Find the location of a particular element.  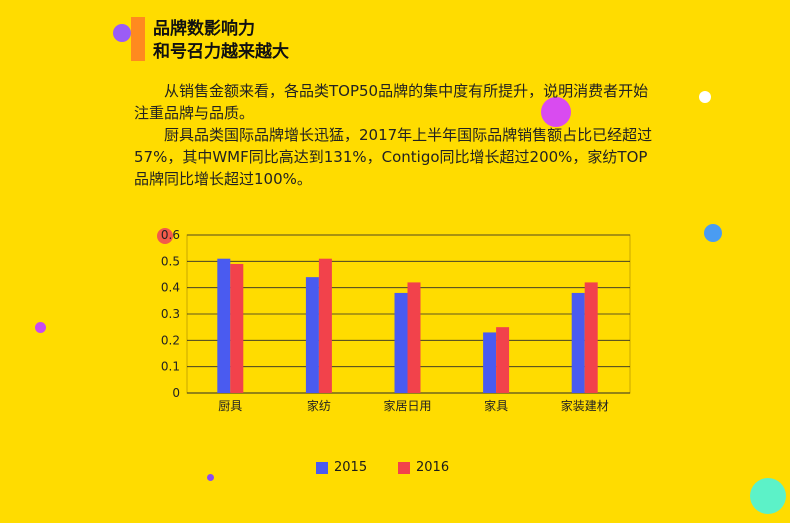

y-tick-label: 0.2 is located at coordinates (170, 340).